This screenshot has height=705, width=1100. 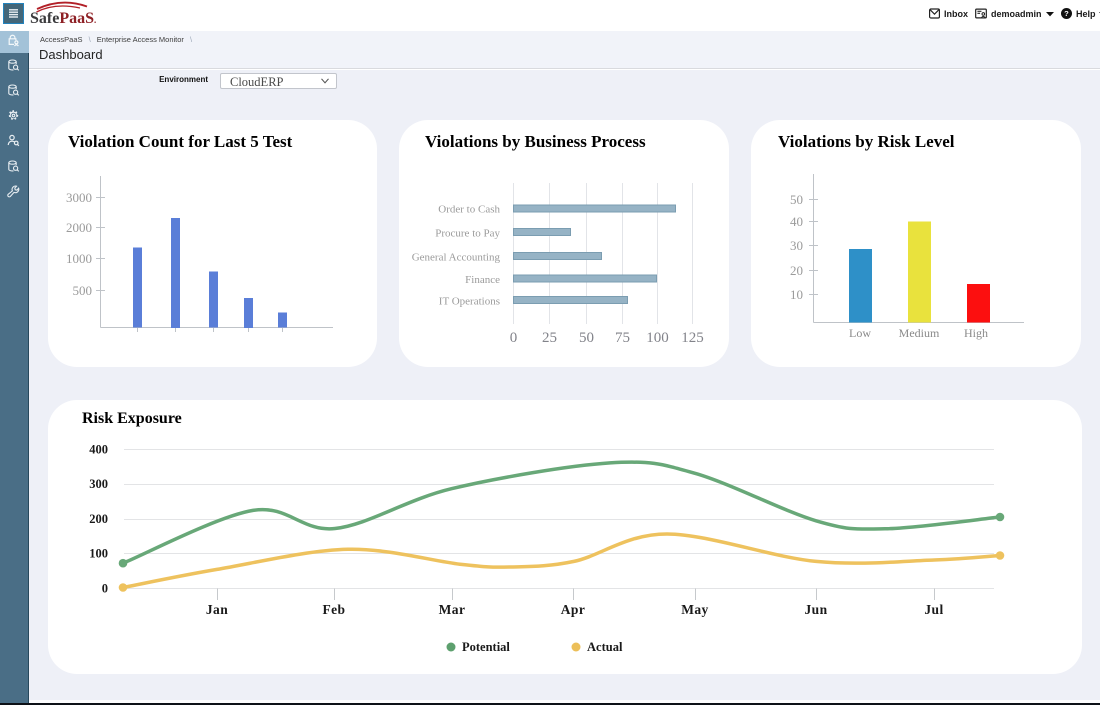 I want to click on svg-text: Apr, so click(x=573, y=609).